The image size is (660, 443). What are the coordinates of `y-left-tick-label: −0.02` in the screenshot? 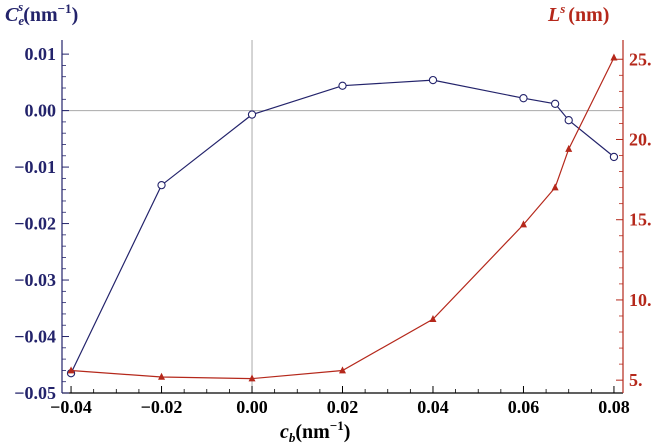 It's located at (35, 224).